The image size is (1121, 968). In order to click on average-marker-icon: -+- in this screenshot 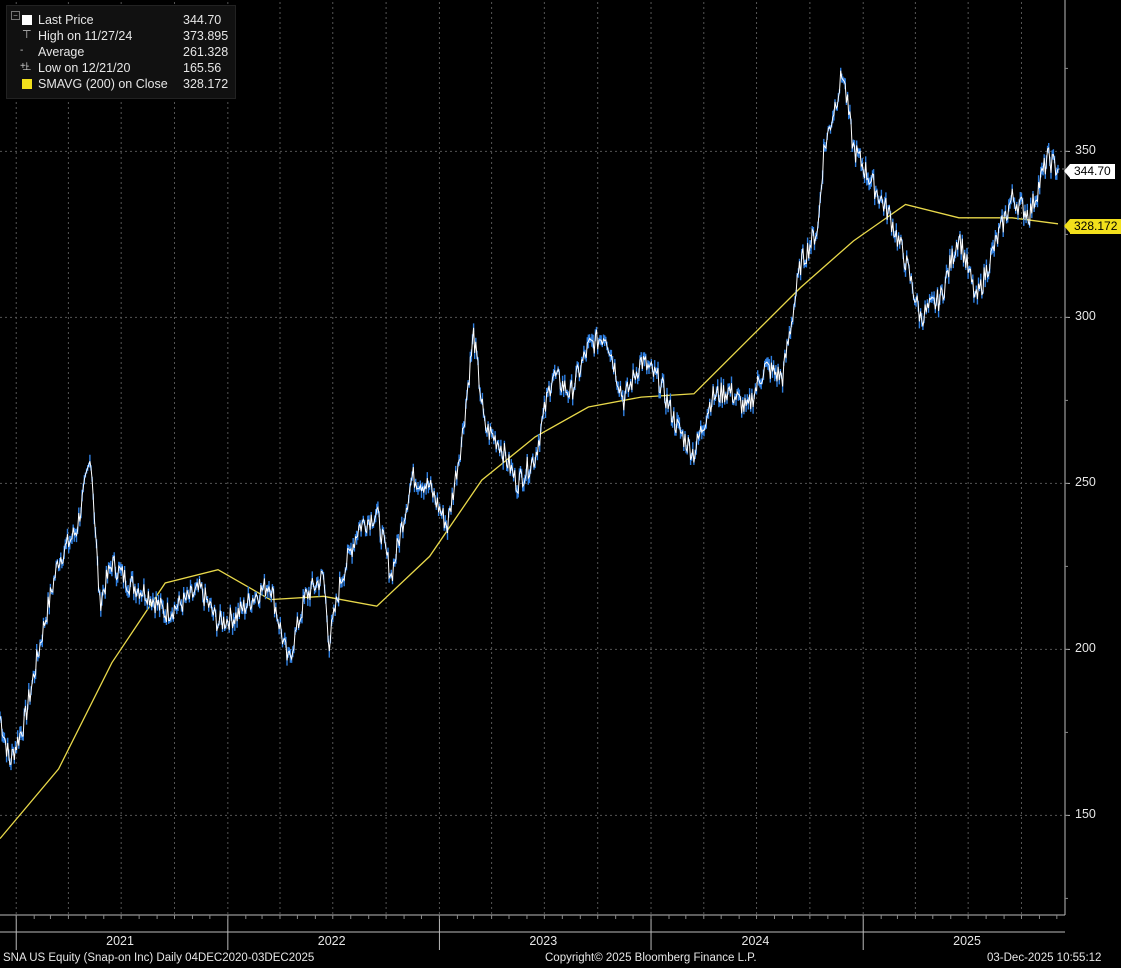, I will do `click(25, 59)`.